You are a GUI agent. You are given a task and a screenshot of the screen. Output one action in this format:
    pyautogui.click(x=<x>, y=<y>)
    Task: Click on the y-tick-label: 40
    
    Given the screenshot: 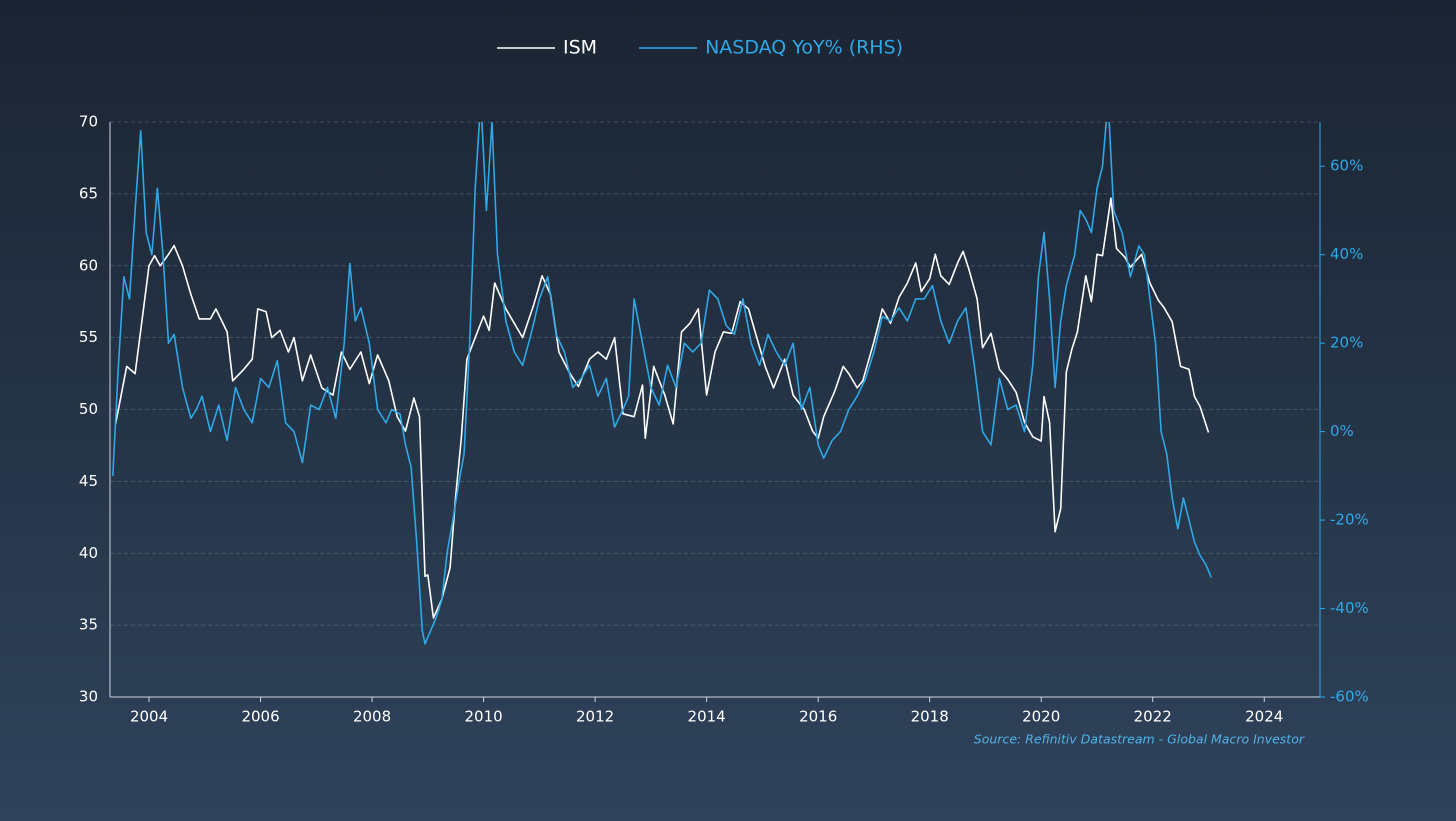 What is the action you would take?
    pyautogui.click(x=88, y=553)
    